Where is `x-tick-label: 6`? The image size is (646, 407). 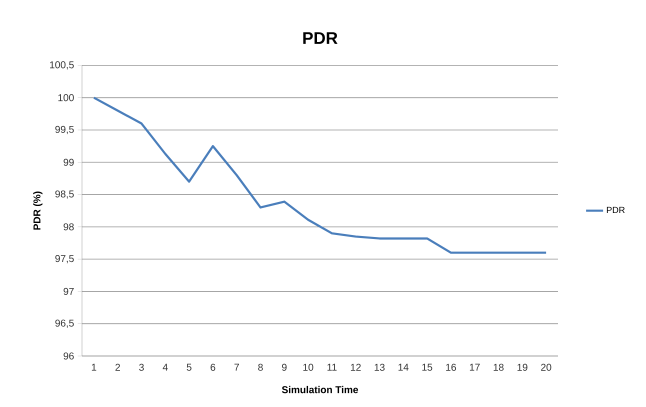
x-tick-label: 6 is located at coordinates (213, 367).